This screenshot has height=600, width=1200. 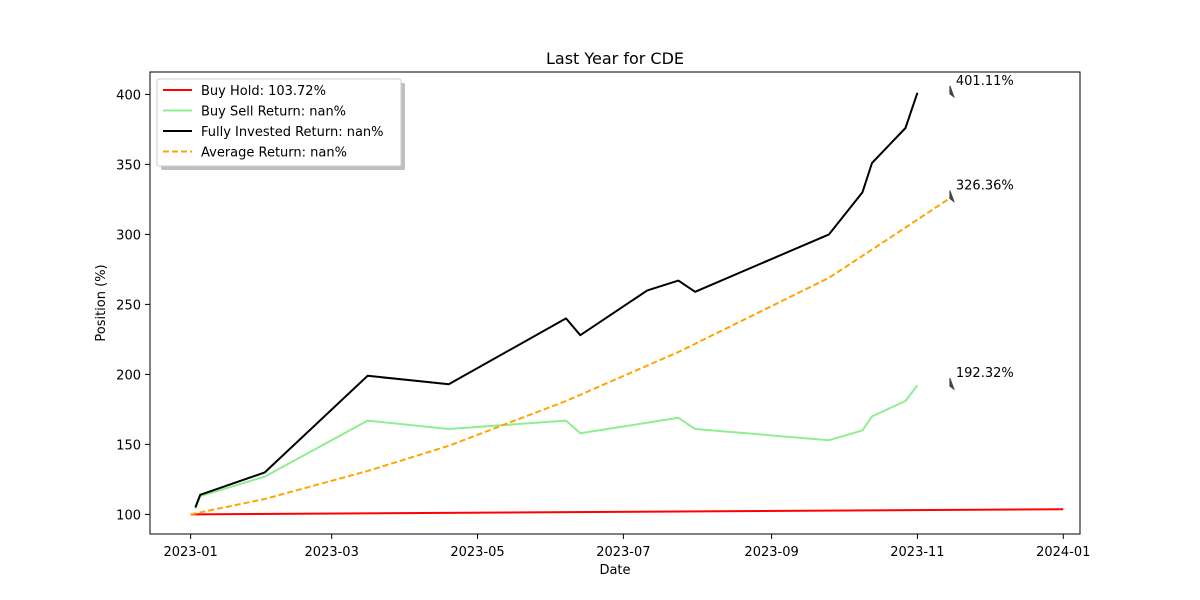 What do you see at coordinates (981, 232) in the screenshot?
I see `annotation-layer: 401.11% 326.36% 192.32%` at bounding box center [981, 232].